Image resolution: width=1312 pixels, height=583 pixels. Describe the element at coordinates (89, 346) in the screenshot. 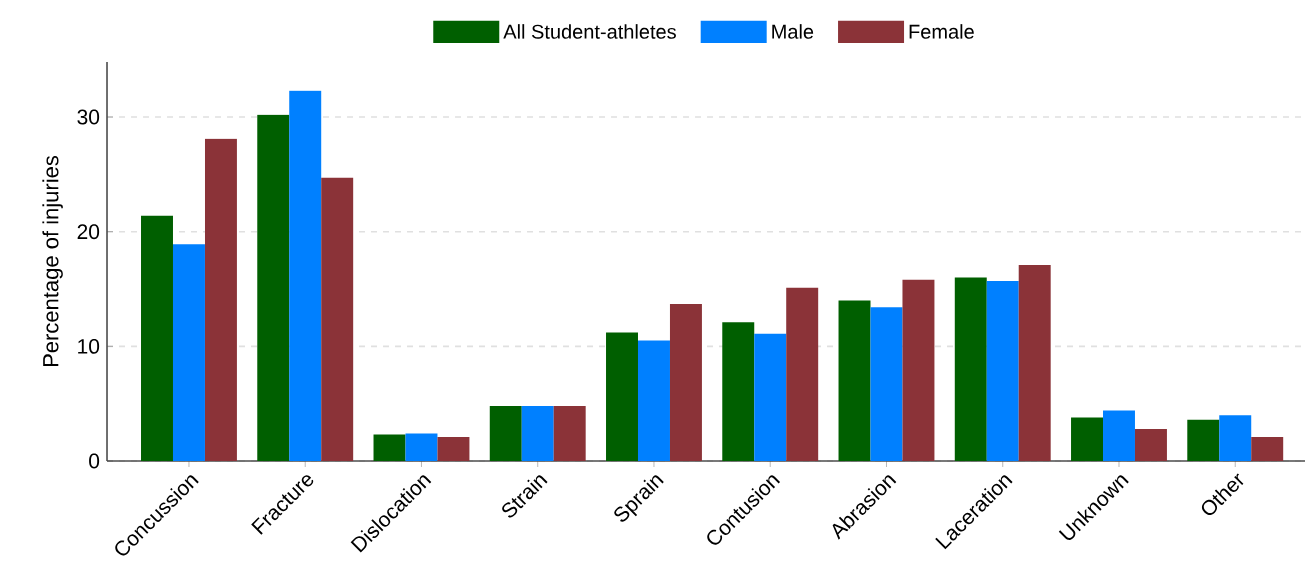

I see `y-tick-label: 10` at that location.